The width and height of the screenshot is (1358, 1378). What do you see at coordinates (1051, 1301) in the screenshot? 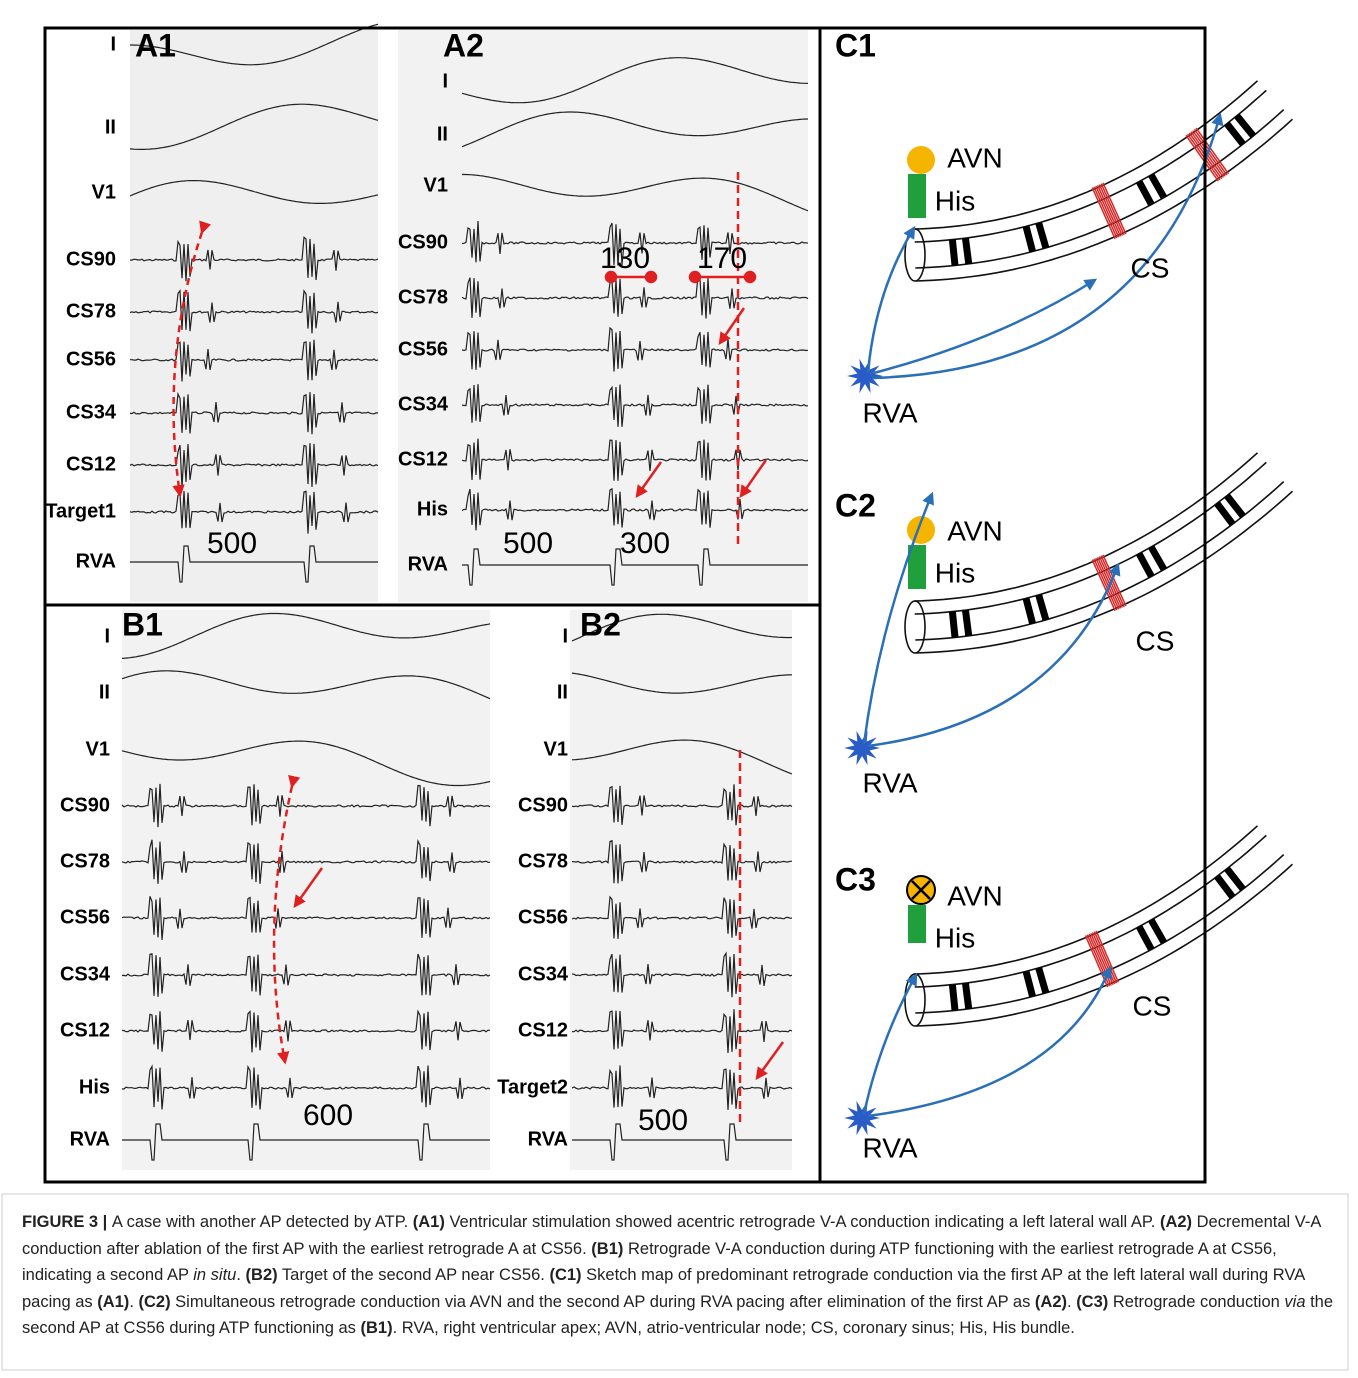
I see `caption-segment: (A2)` at bounding box center [1051, 1301].